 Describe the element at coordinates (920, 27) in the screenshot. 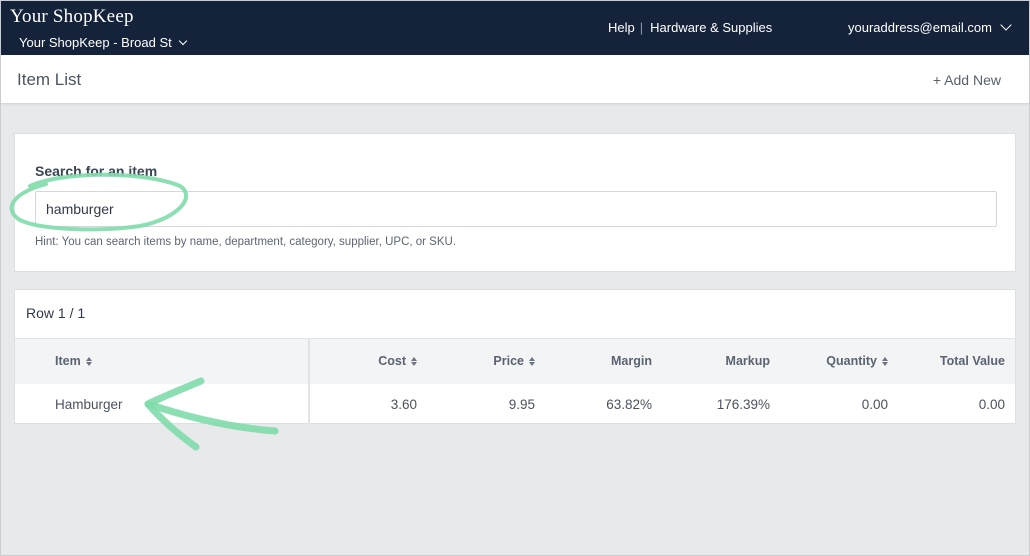

I see `account-email: youraddress@email.com` at that location.